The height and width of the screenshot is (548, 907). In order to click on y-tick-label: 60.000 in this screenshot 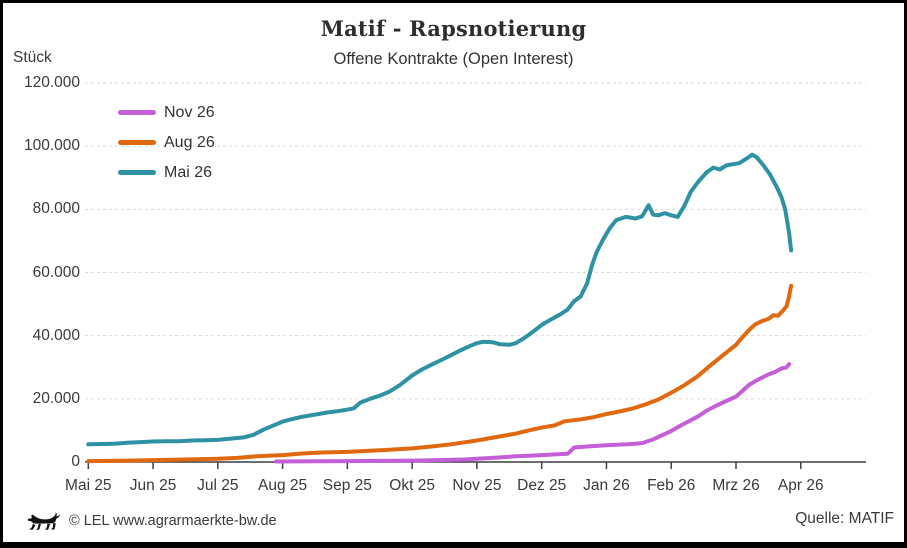, I will do `click(56, 272)`.